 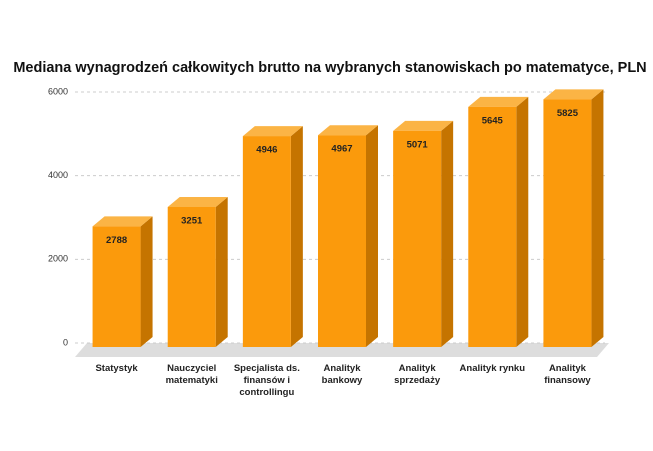 What do you see at coordinates (65, 342) in the screenshot?
I see `y-tick-label: 0` at bounding box center [65, 342].